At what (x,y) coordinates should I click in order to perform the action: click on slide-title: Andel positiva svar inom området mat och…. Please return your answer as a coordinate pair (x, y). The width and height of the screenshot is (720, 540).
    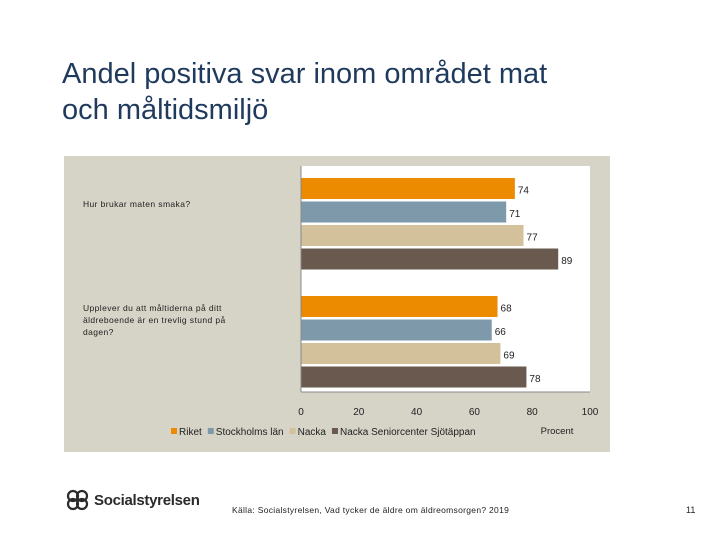
    Looking at the image, I should click on (382, 92).